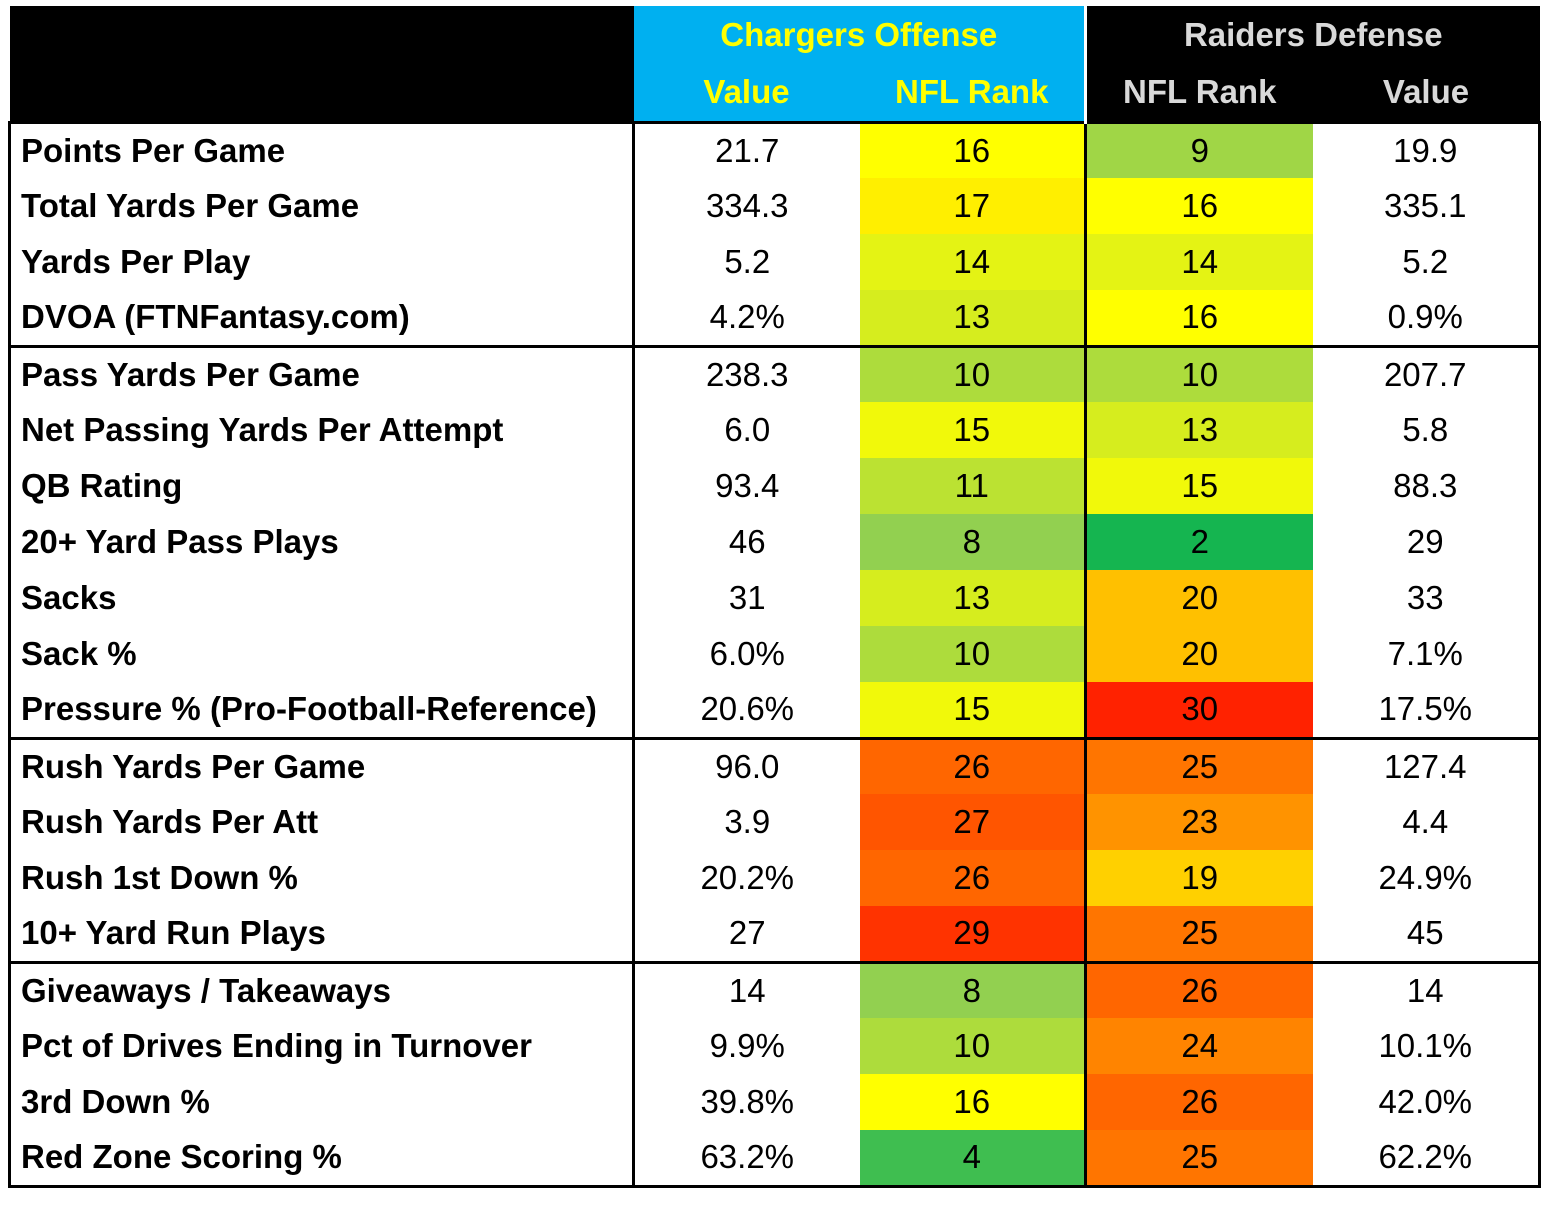  I want to click on offense-rank-cell: 4, so click(972, 1159).